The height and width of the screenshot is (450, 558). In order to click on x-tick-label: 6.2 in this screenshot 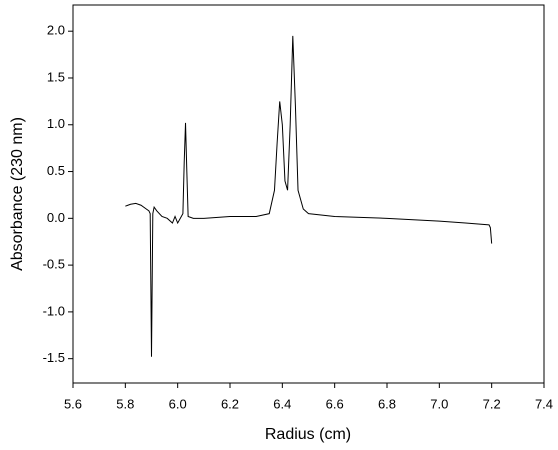, I will do `click(230, 403)`.